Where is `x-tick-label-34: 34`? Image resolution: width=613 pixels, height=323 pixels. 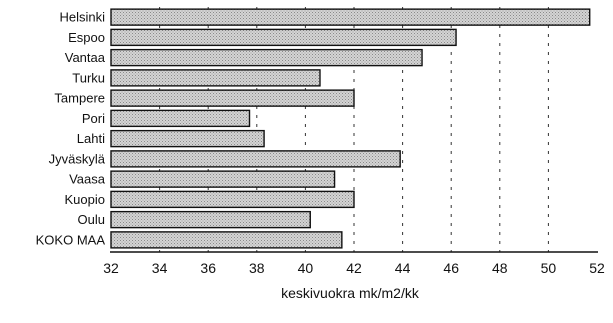
x-tick-label-34: 34 is located at coordinates (160, 268).